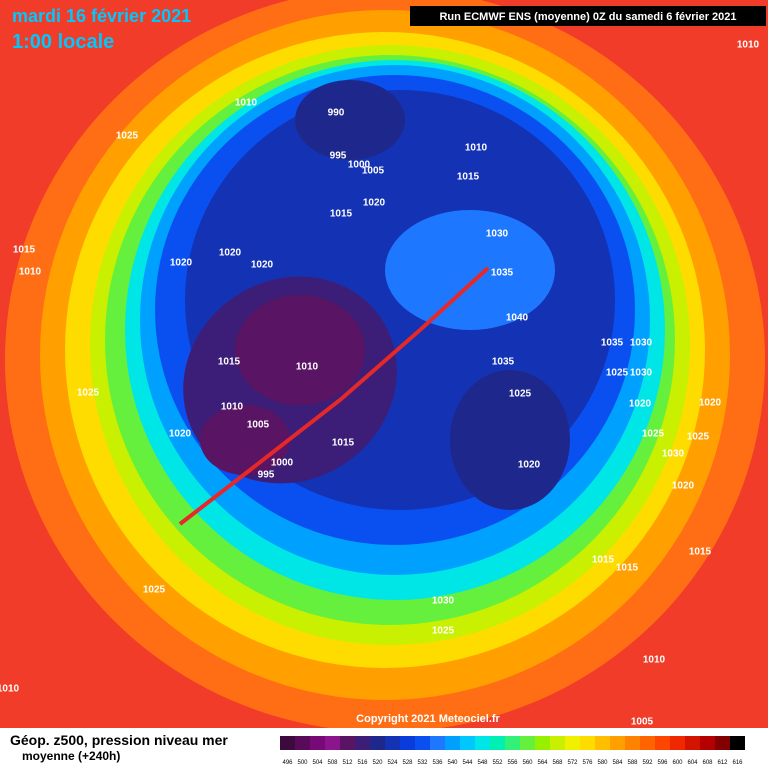 The width and height of the screenshot is (768, 768). Describe the element at coordinates (302, 763) in the screenshot. I see `scale-label: 500` at that location.